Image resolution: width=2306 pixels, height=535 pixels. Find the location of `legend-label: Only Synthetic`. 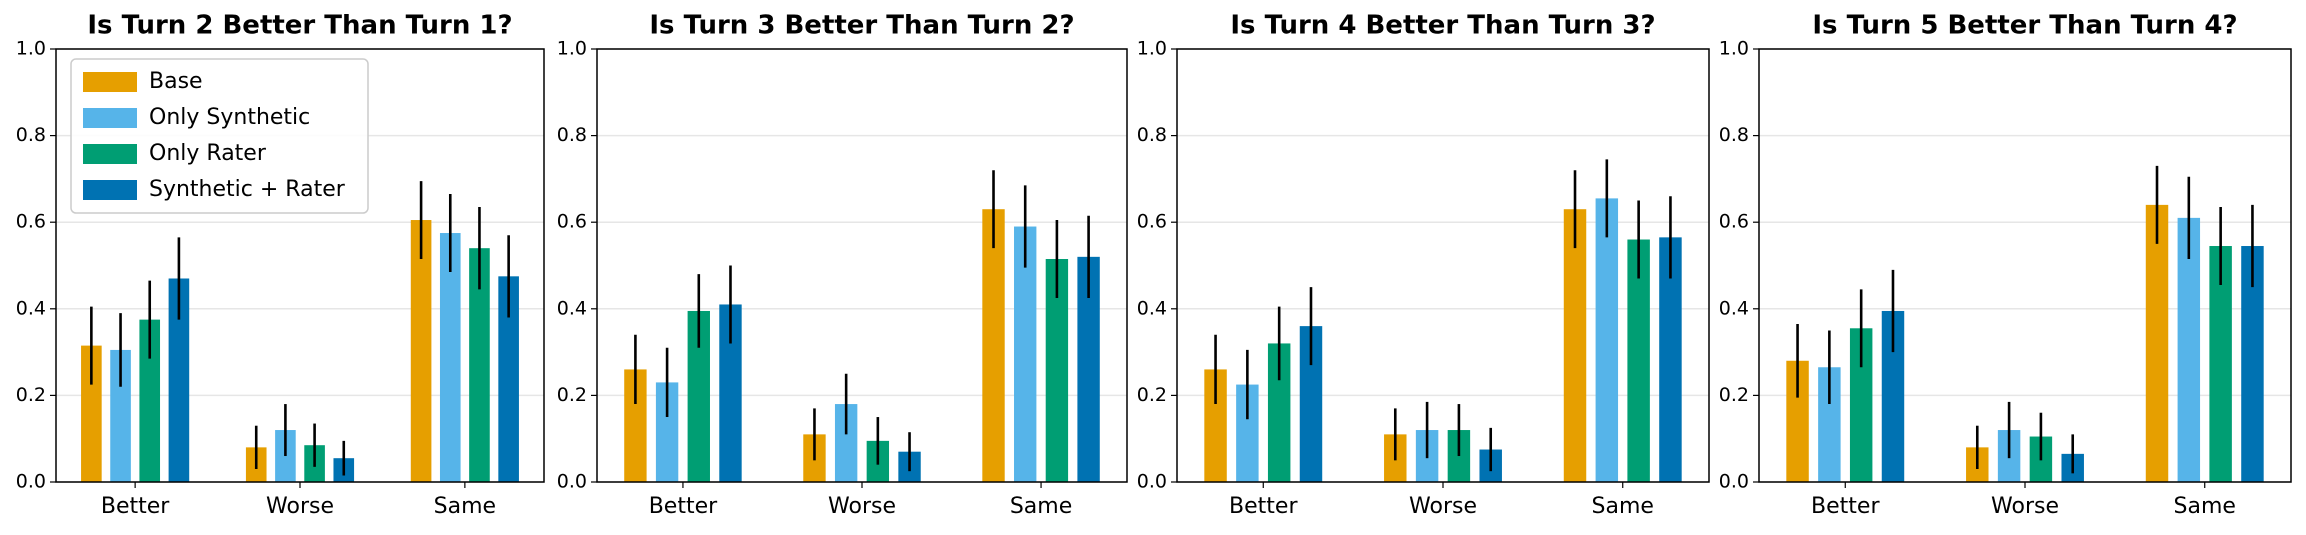

legend-label: Only Synthetic is located at coordinates (229, 117).